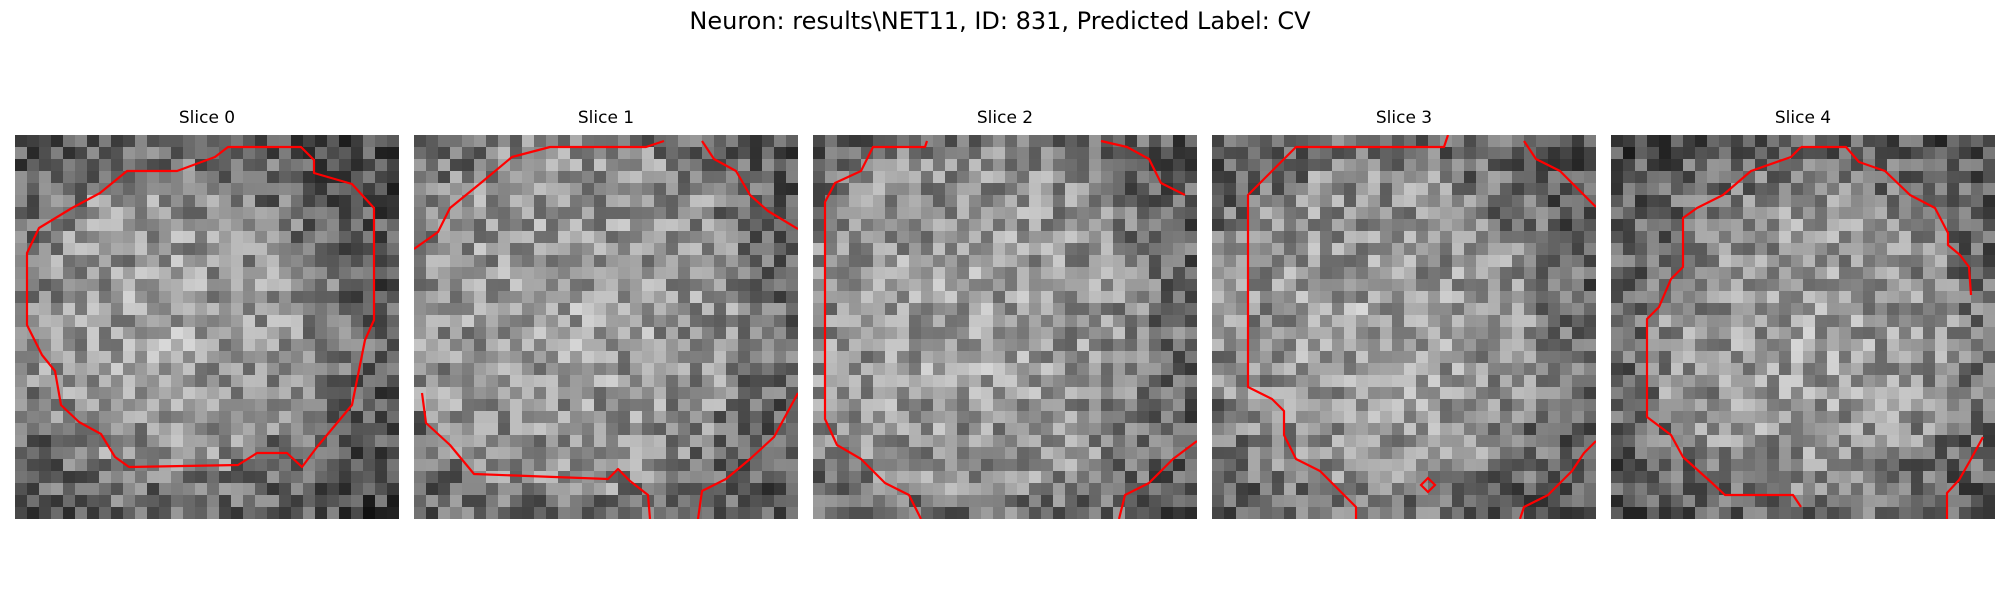  I want to click on slice-title-0: Slice 0, so click(207, 118).